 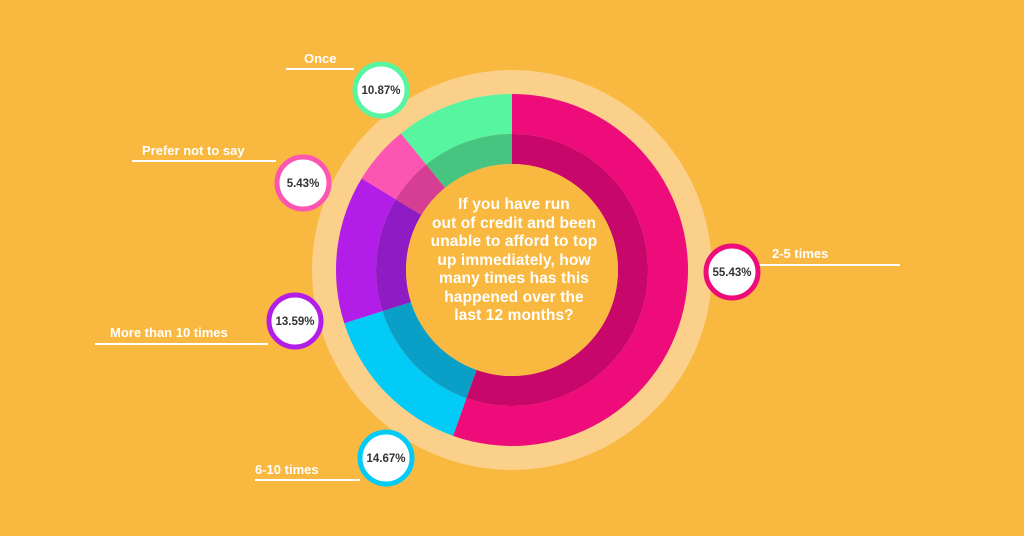 I want to click on value-label-prefer-not-to-say: 5.43%, so click(x=303, y=184).